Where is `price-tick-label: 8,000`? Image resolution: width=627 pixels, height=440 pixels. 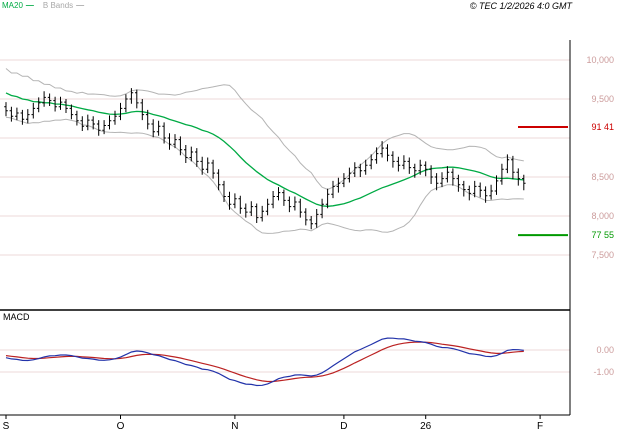
price-tick-label: 8,000 is located at coordinates (602, 216).